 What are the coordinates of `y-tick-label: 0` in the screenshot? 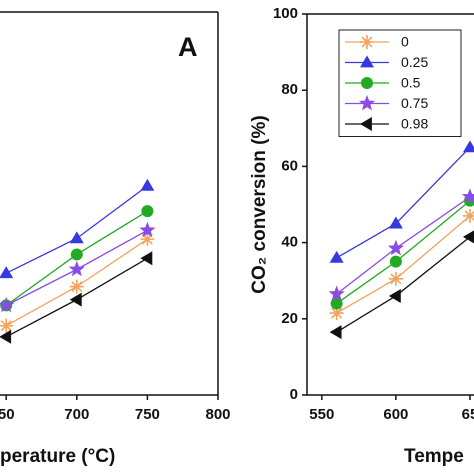 It's located at (294, 394).